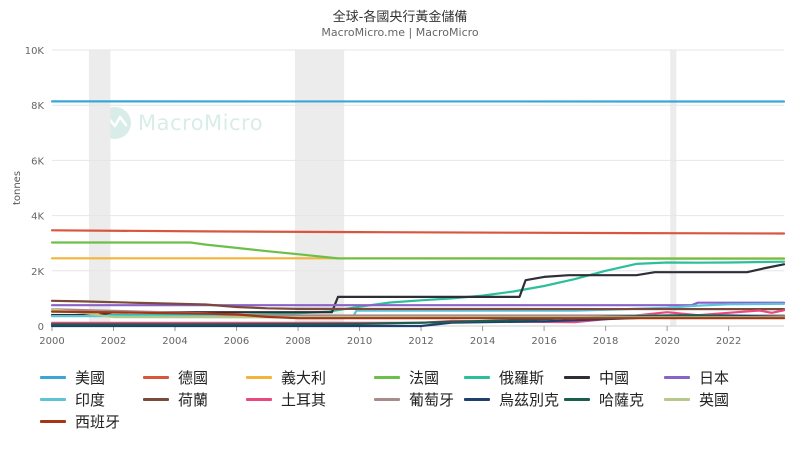  I want to click on x-tick-label: 2004, so click(174, 341).